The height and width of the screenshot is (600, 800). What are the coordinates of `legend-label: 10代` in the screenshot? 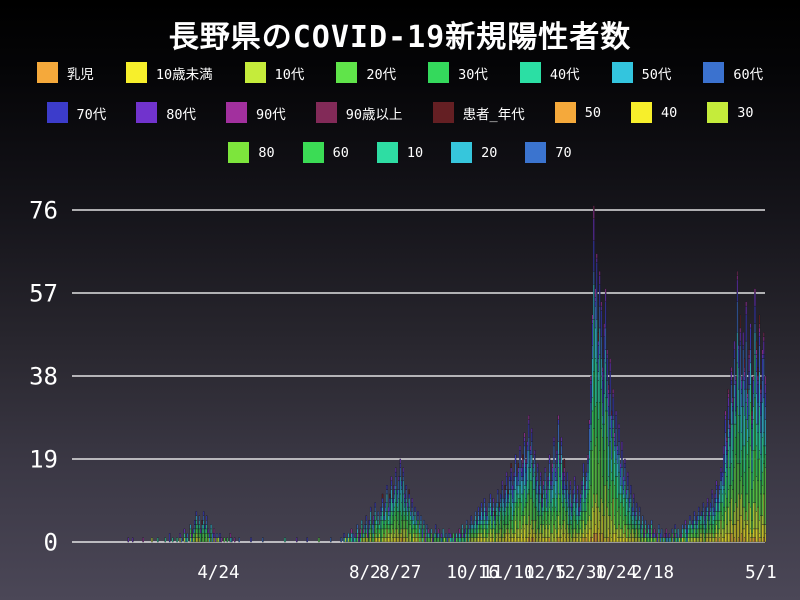 It's located at (289, 74).